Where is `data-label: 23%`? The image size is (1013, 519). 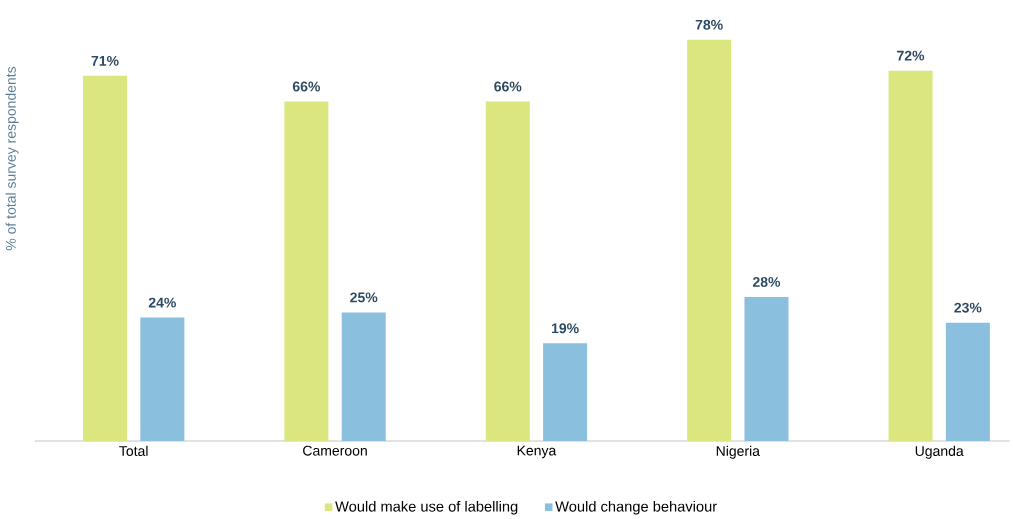 data-label: 23% is located at coordinates (968, 307).